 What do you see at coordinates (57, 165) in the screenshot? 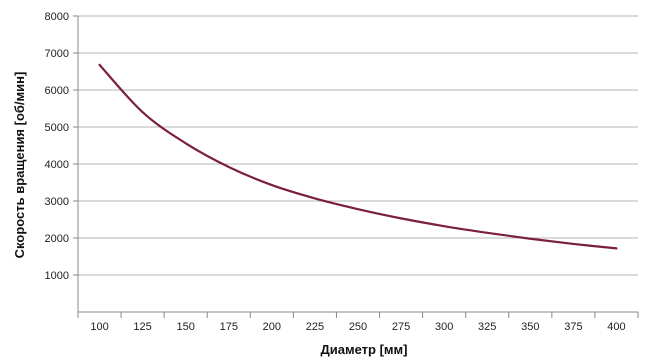
I see `y-tick-label: 4000` at bounding box center [57, 165].